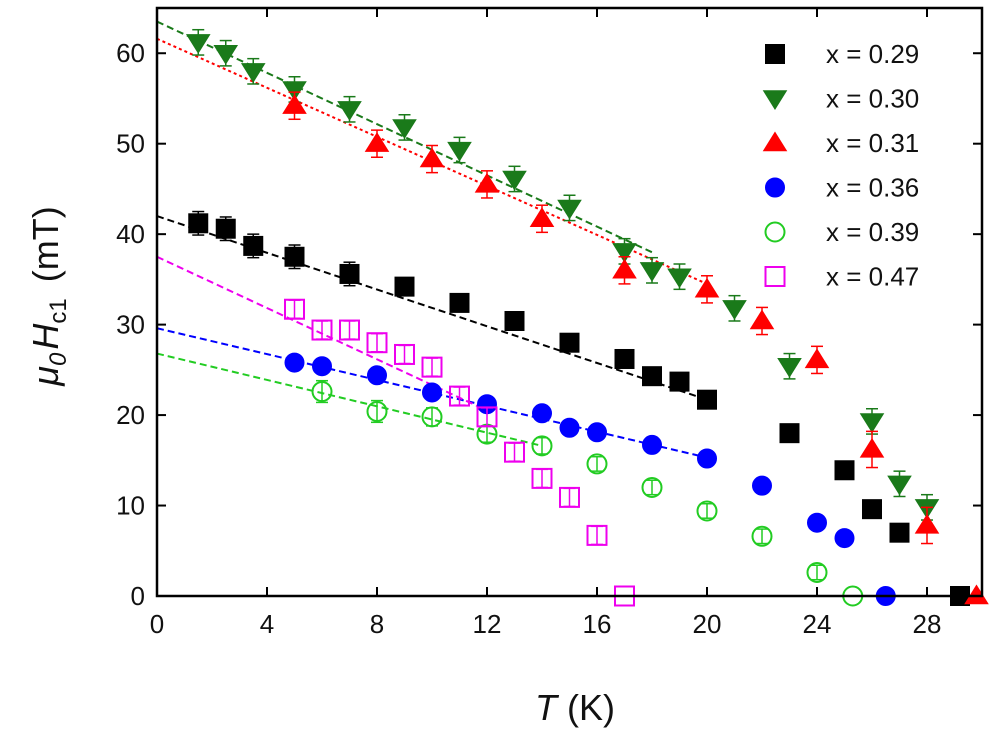 The height and width of the screenshot is (735, 992). What do you see at coordinates (547, 707) in the screenshot?
I see `x-axis-symbol: T` at bounding box center [547, 707].